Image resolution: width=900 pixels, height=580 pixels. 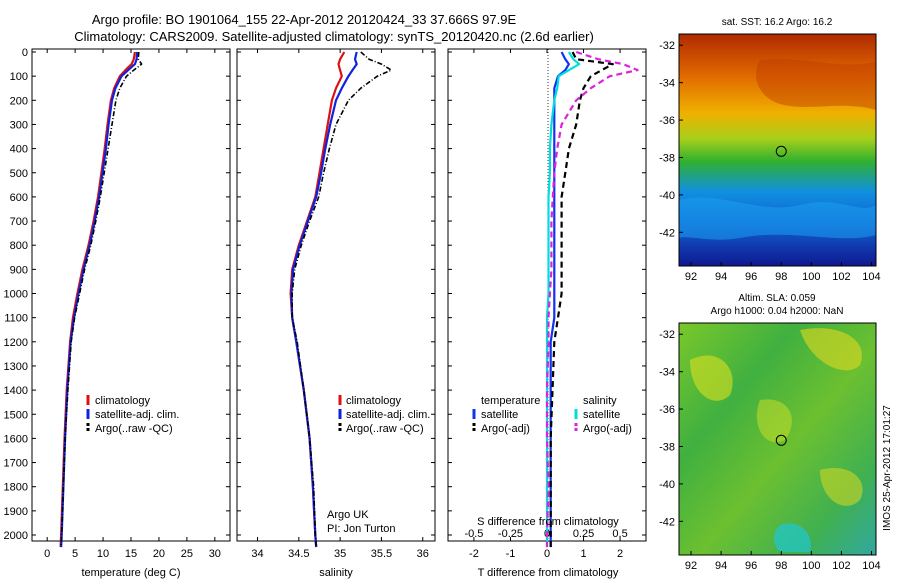 I want to click on credit-org: Argo UK, so click(x=348, y=515).